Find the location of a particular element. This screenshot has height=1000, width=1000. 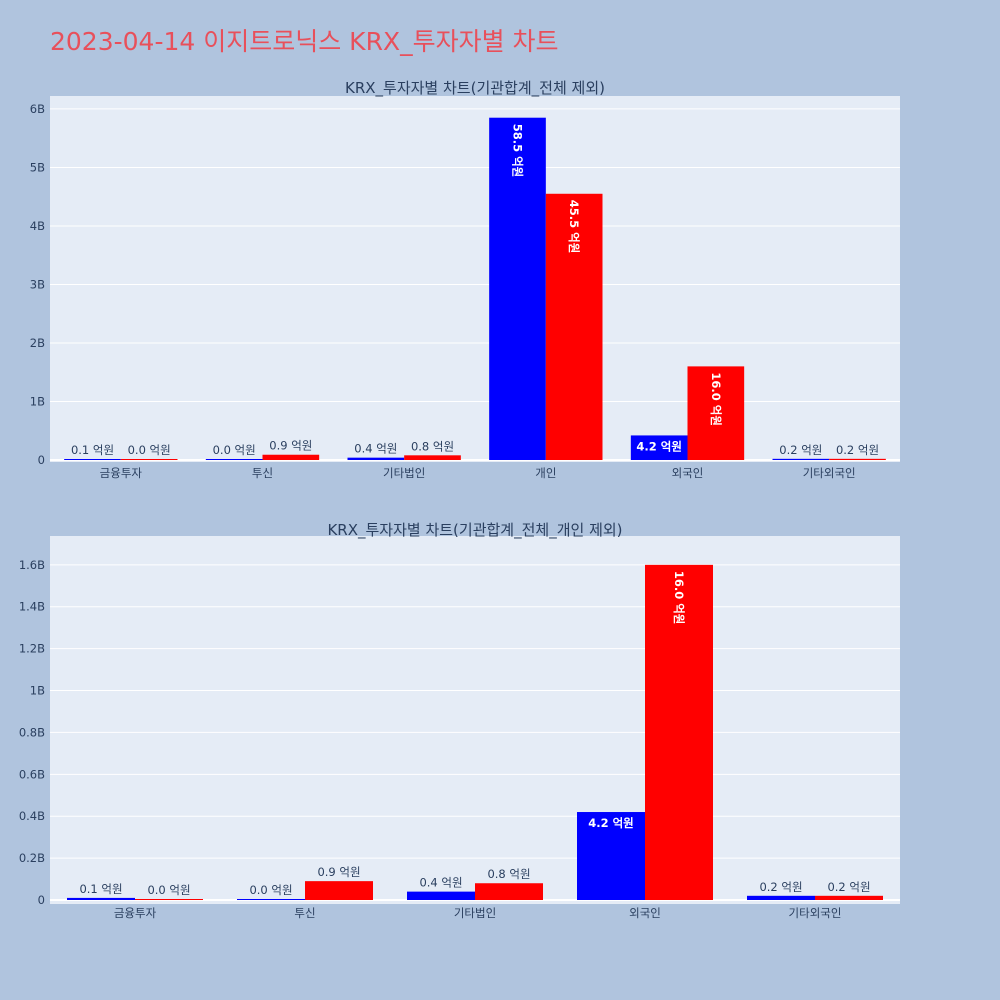

y-tick-label: 5B is located at coordinates (37, 167).